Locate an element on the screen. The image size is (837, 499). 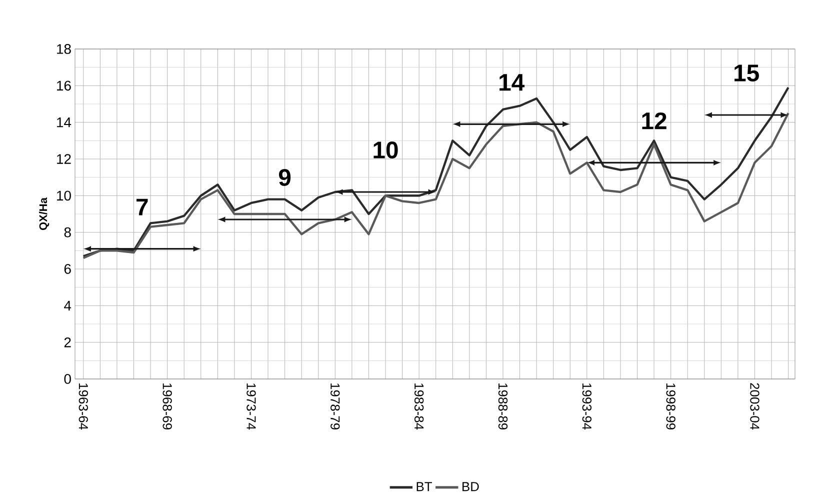
x-tick-label: 1973-74 is located at coordinates (251, 406).